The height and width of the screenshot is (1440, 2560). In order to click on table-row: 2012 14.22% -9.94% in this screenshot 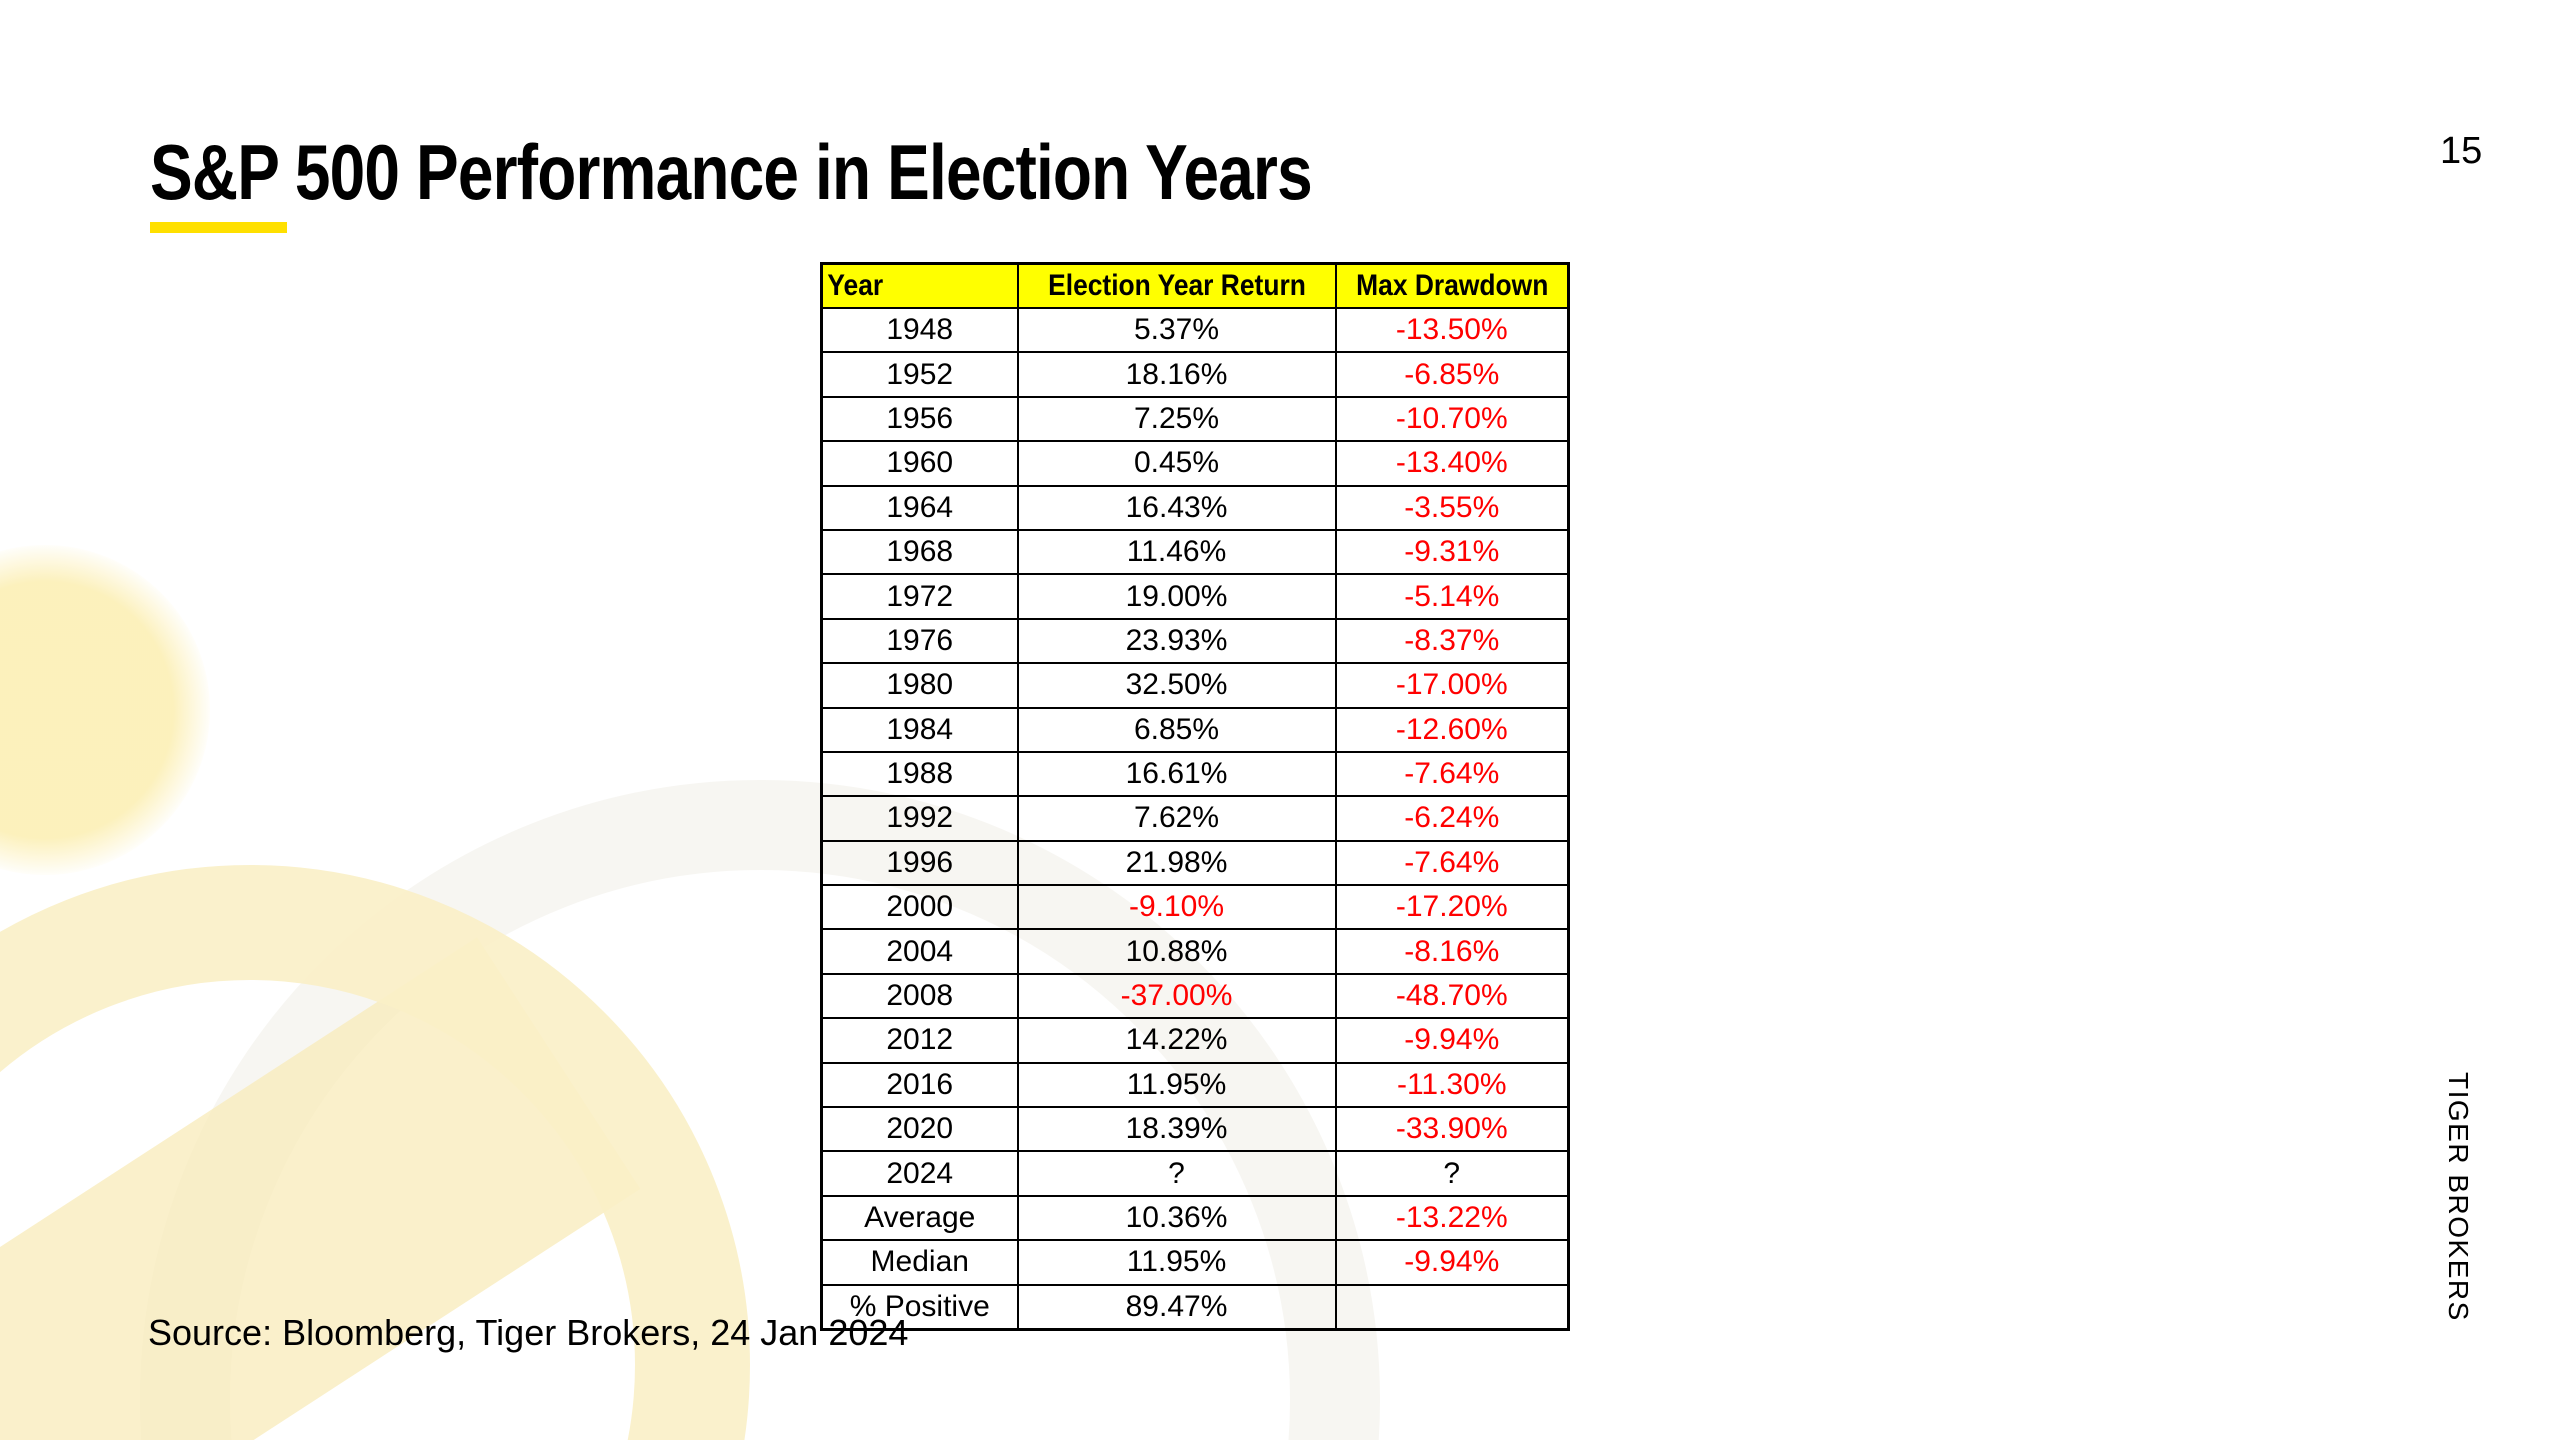, I will do `click(1195, 1040)`.